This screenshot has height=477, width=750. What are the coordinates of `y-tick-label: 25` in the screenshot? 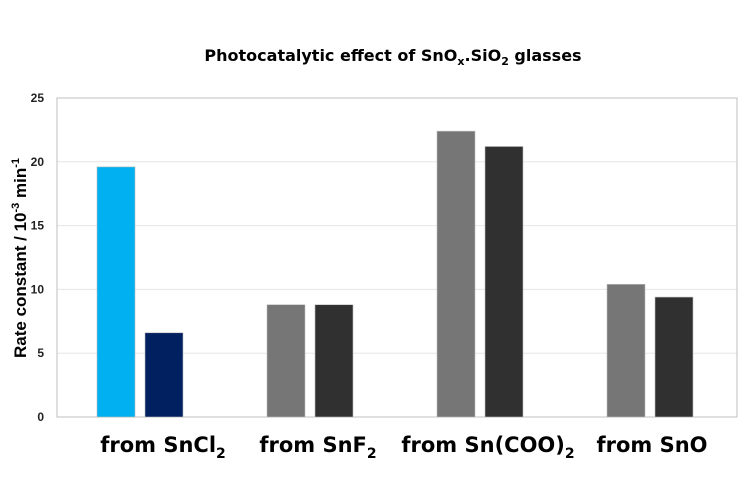 It's located at (38, 98).